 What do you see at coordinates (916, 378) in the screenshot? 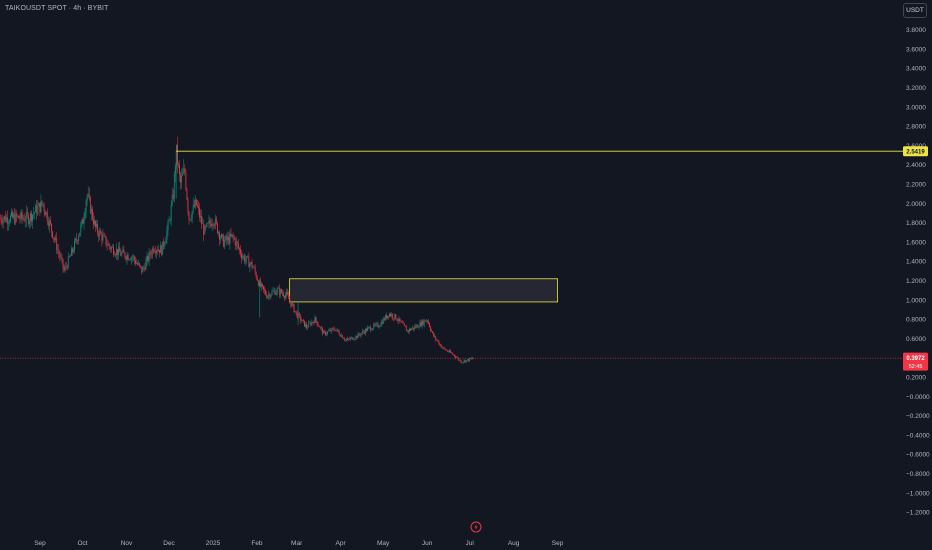
I see `y-tick-label: 0.2000` at bounding box center [916, 378].